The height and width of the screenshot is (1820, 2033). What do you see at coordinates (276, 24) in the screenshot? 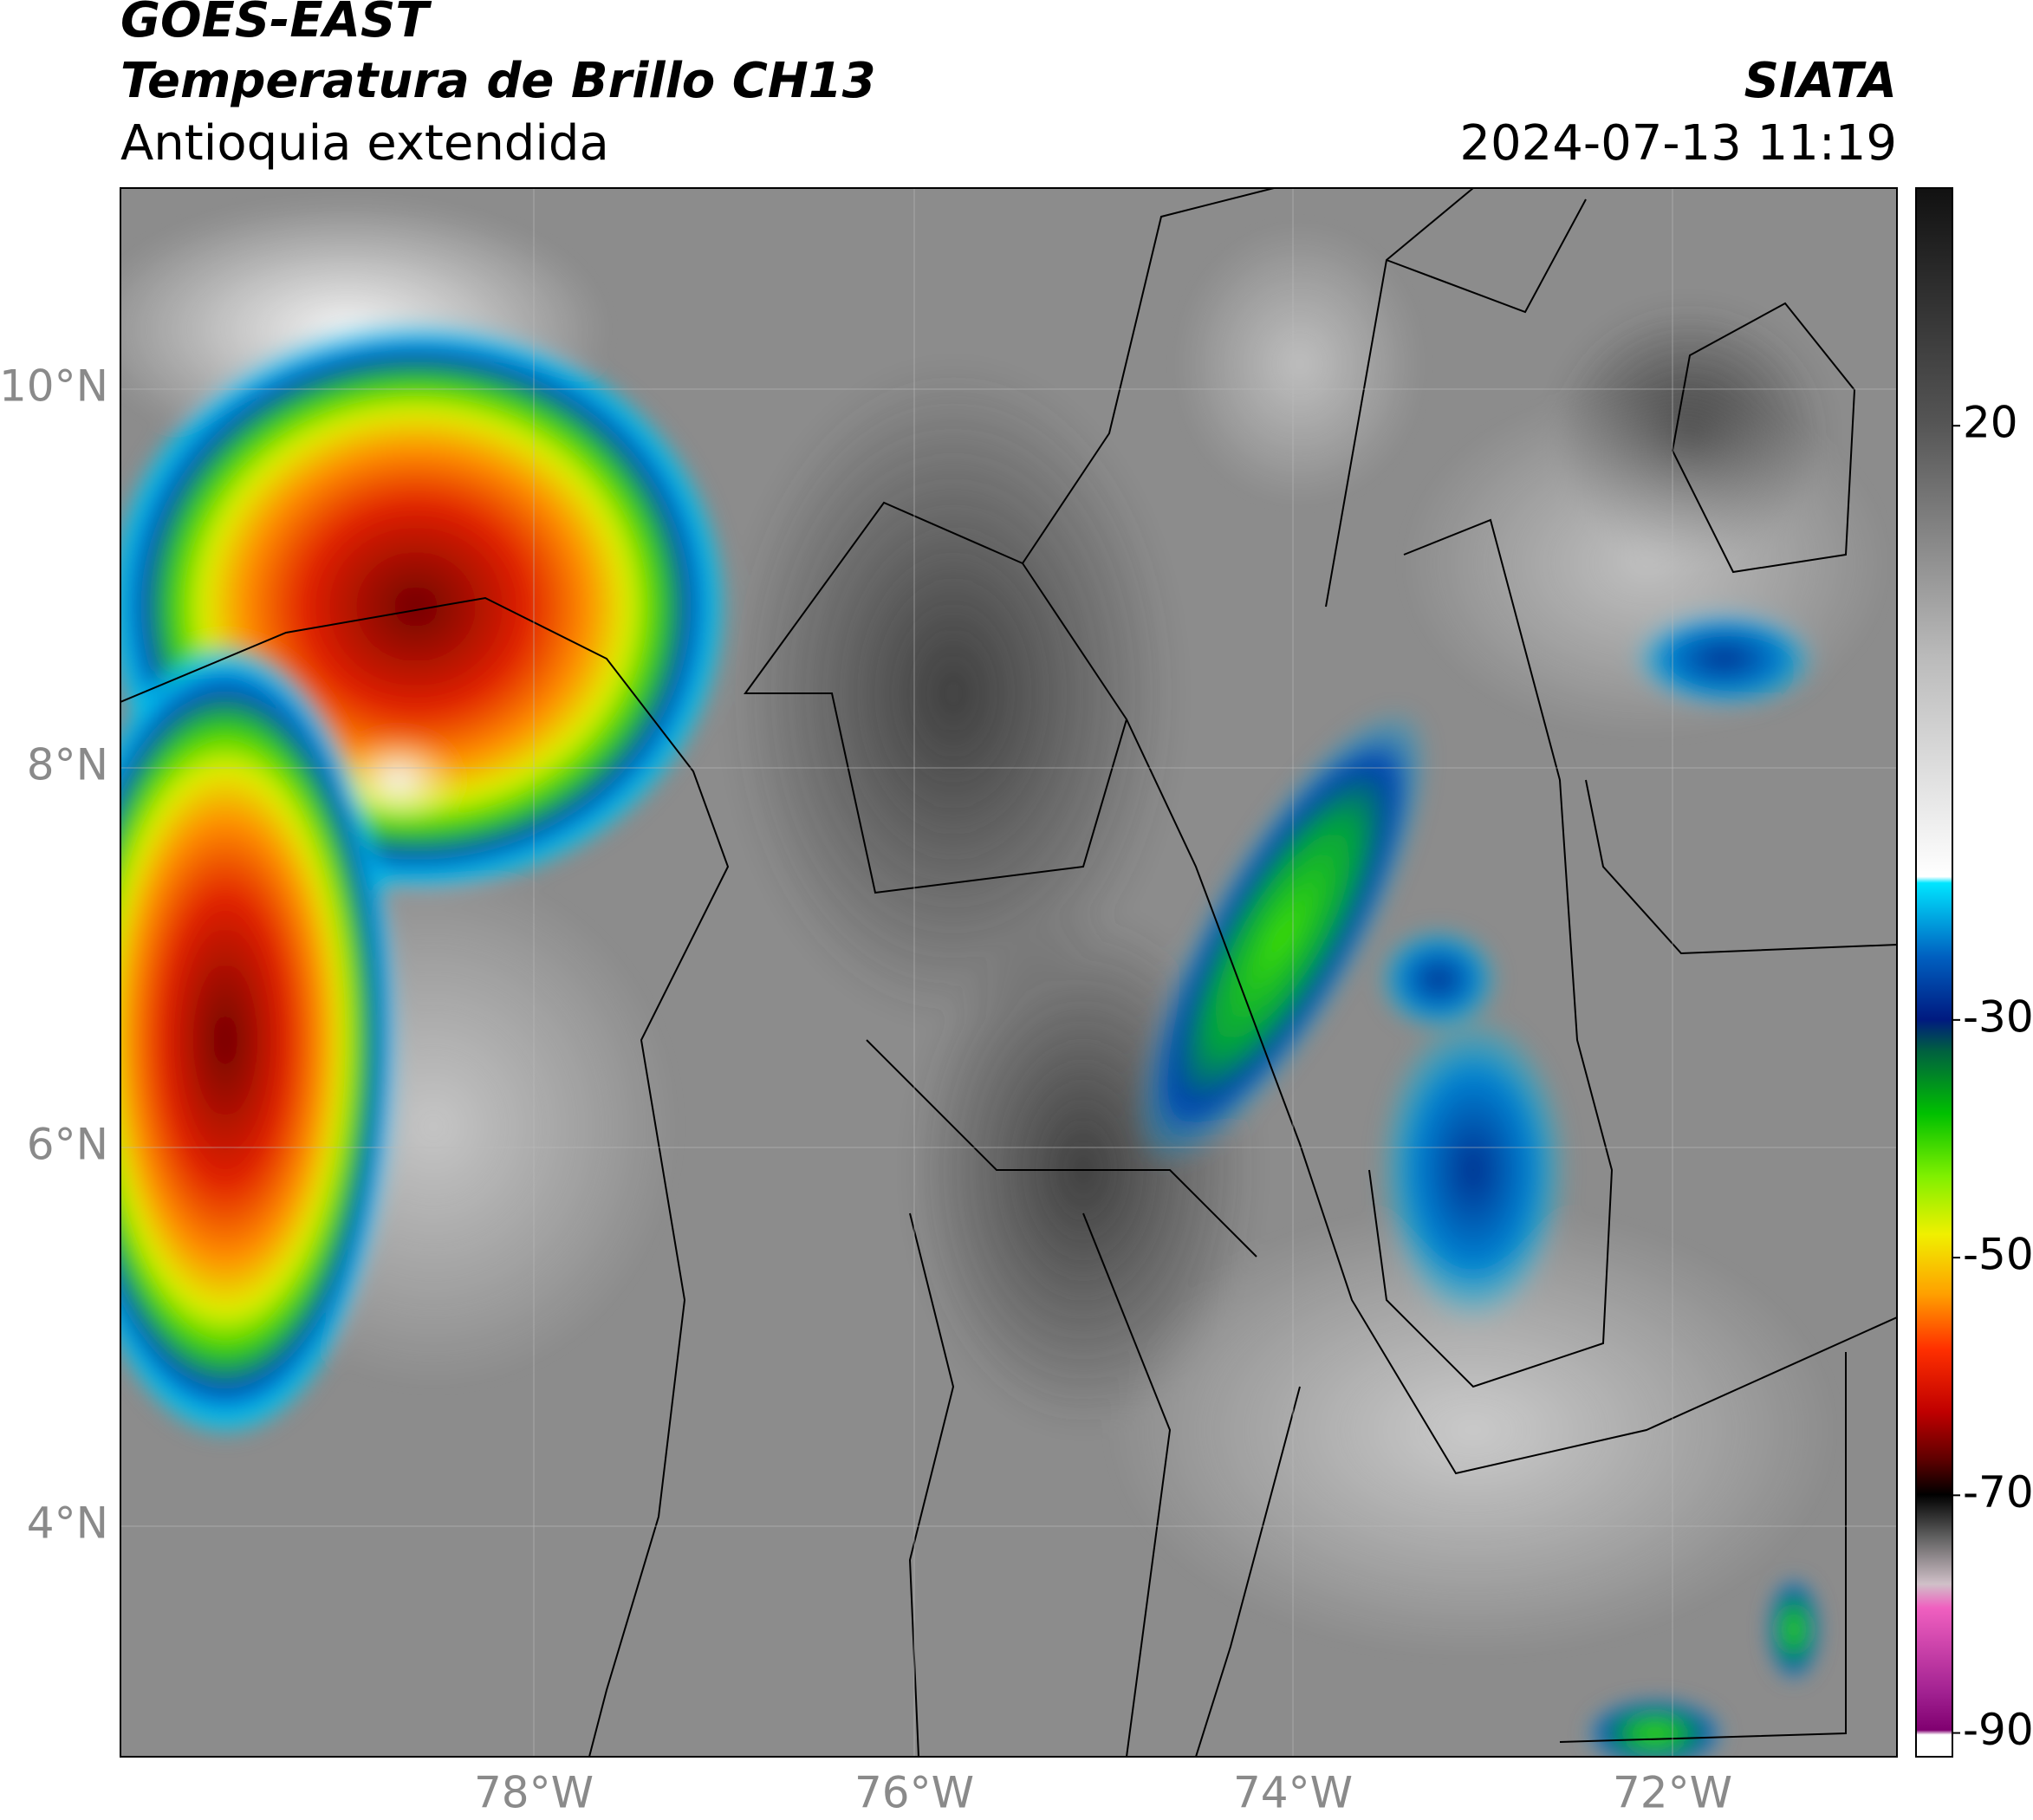
I see `satellite: GOES-EAST` at bounding box center [276, 24].